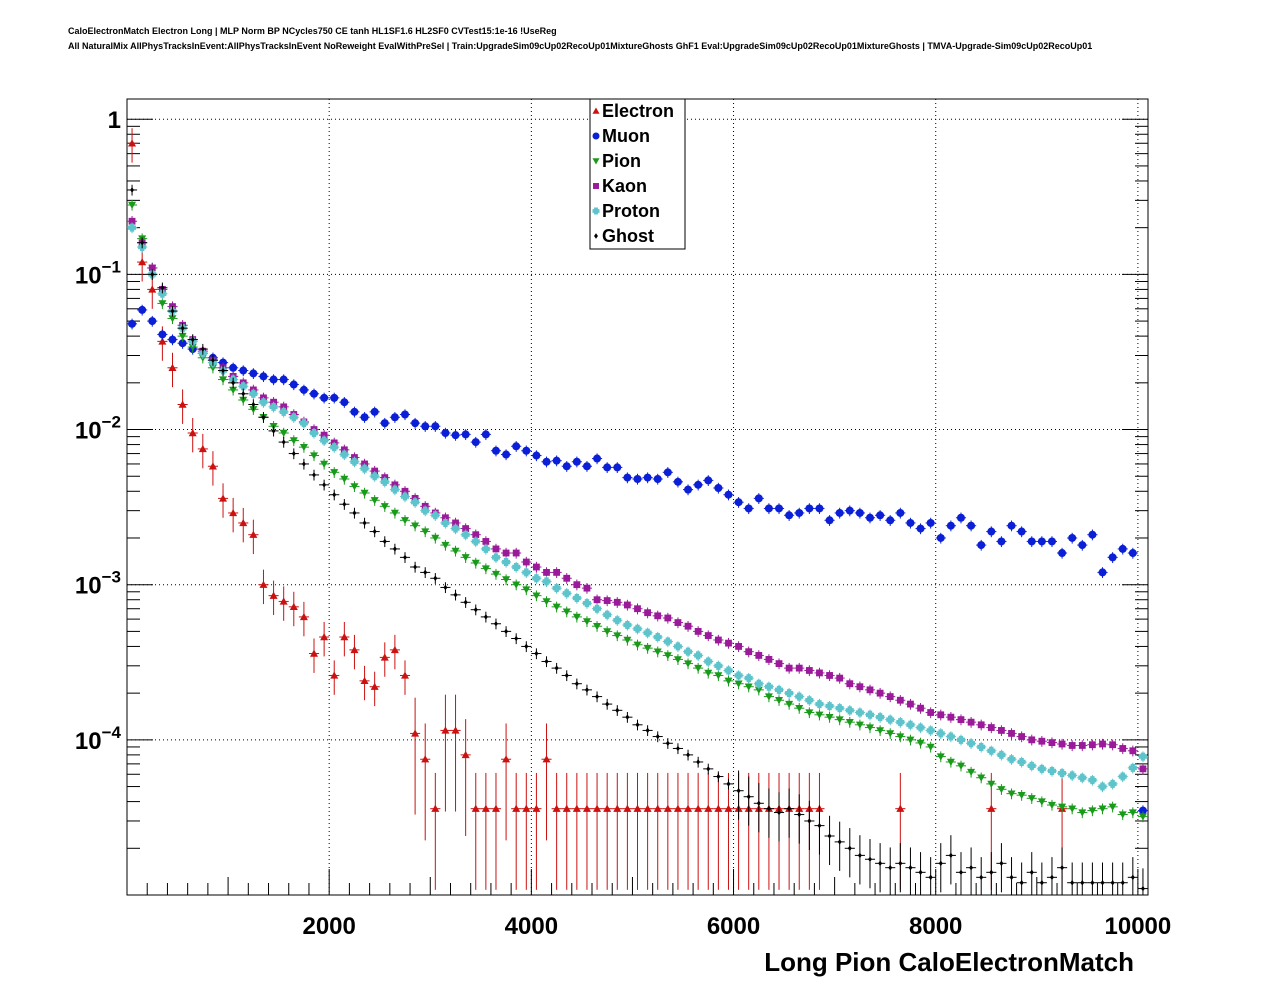 Image resolution: width=1276 pixels, height=996 pixels. Describe the element at coordinates (596, 236) in the screenshot. I see `legend-marker-ghost` at that location.